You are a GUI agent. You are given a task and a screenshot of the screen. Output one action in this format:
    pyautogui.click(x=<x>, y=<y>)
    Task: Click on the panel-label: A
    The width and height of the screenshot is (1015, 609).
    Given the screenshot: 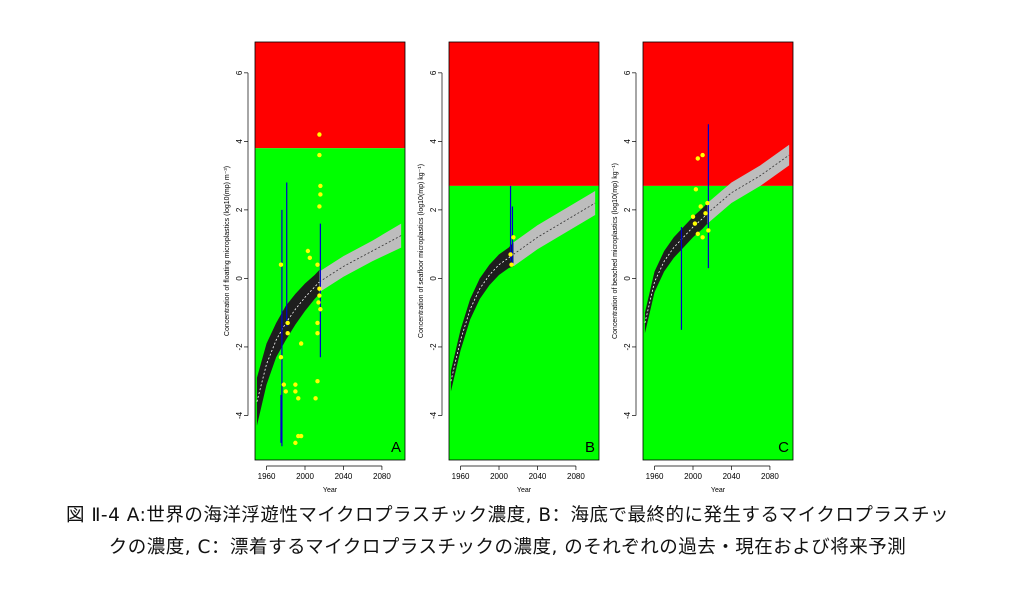 What is the action you would take?
    pyautogui.click(x=396, y=447)
    